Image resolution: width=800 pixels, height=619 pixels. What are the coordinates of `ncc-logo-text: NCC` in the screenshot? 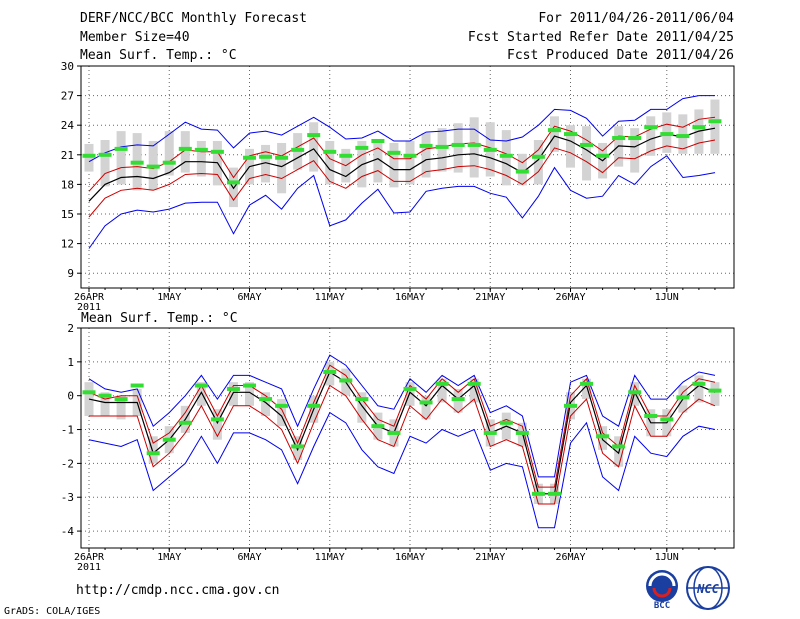 It's located at (707, 589).